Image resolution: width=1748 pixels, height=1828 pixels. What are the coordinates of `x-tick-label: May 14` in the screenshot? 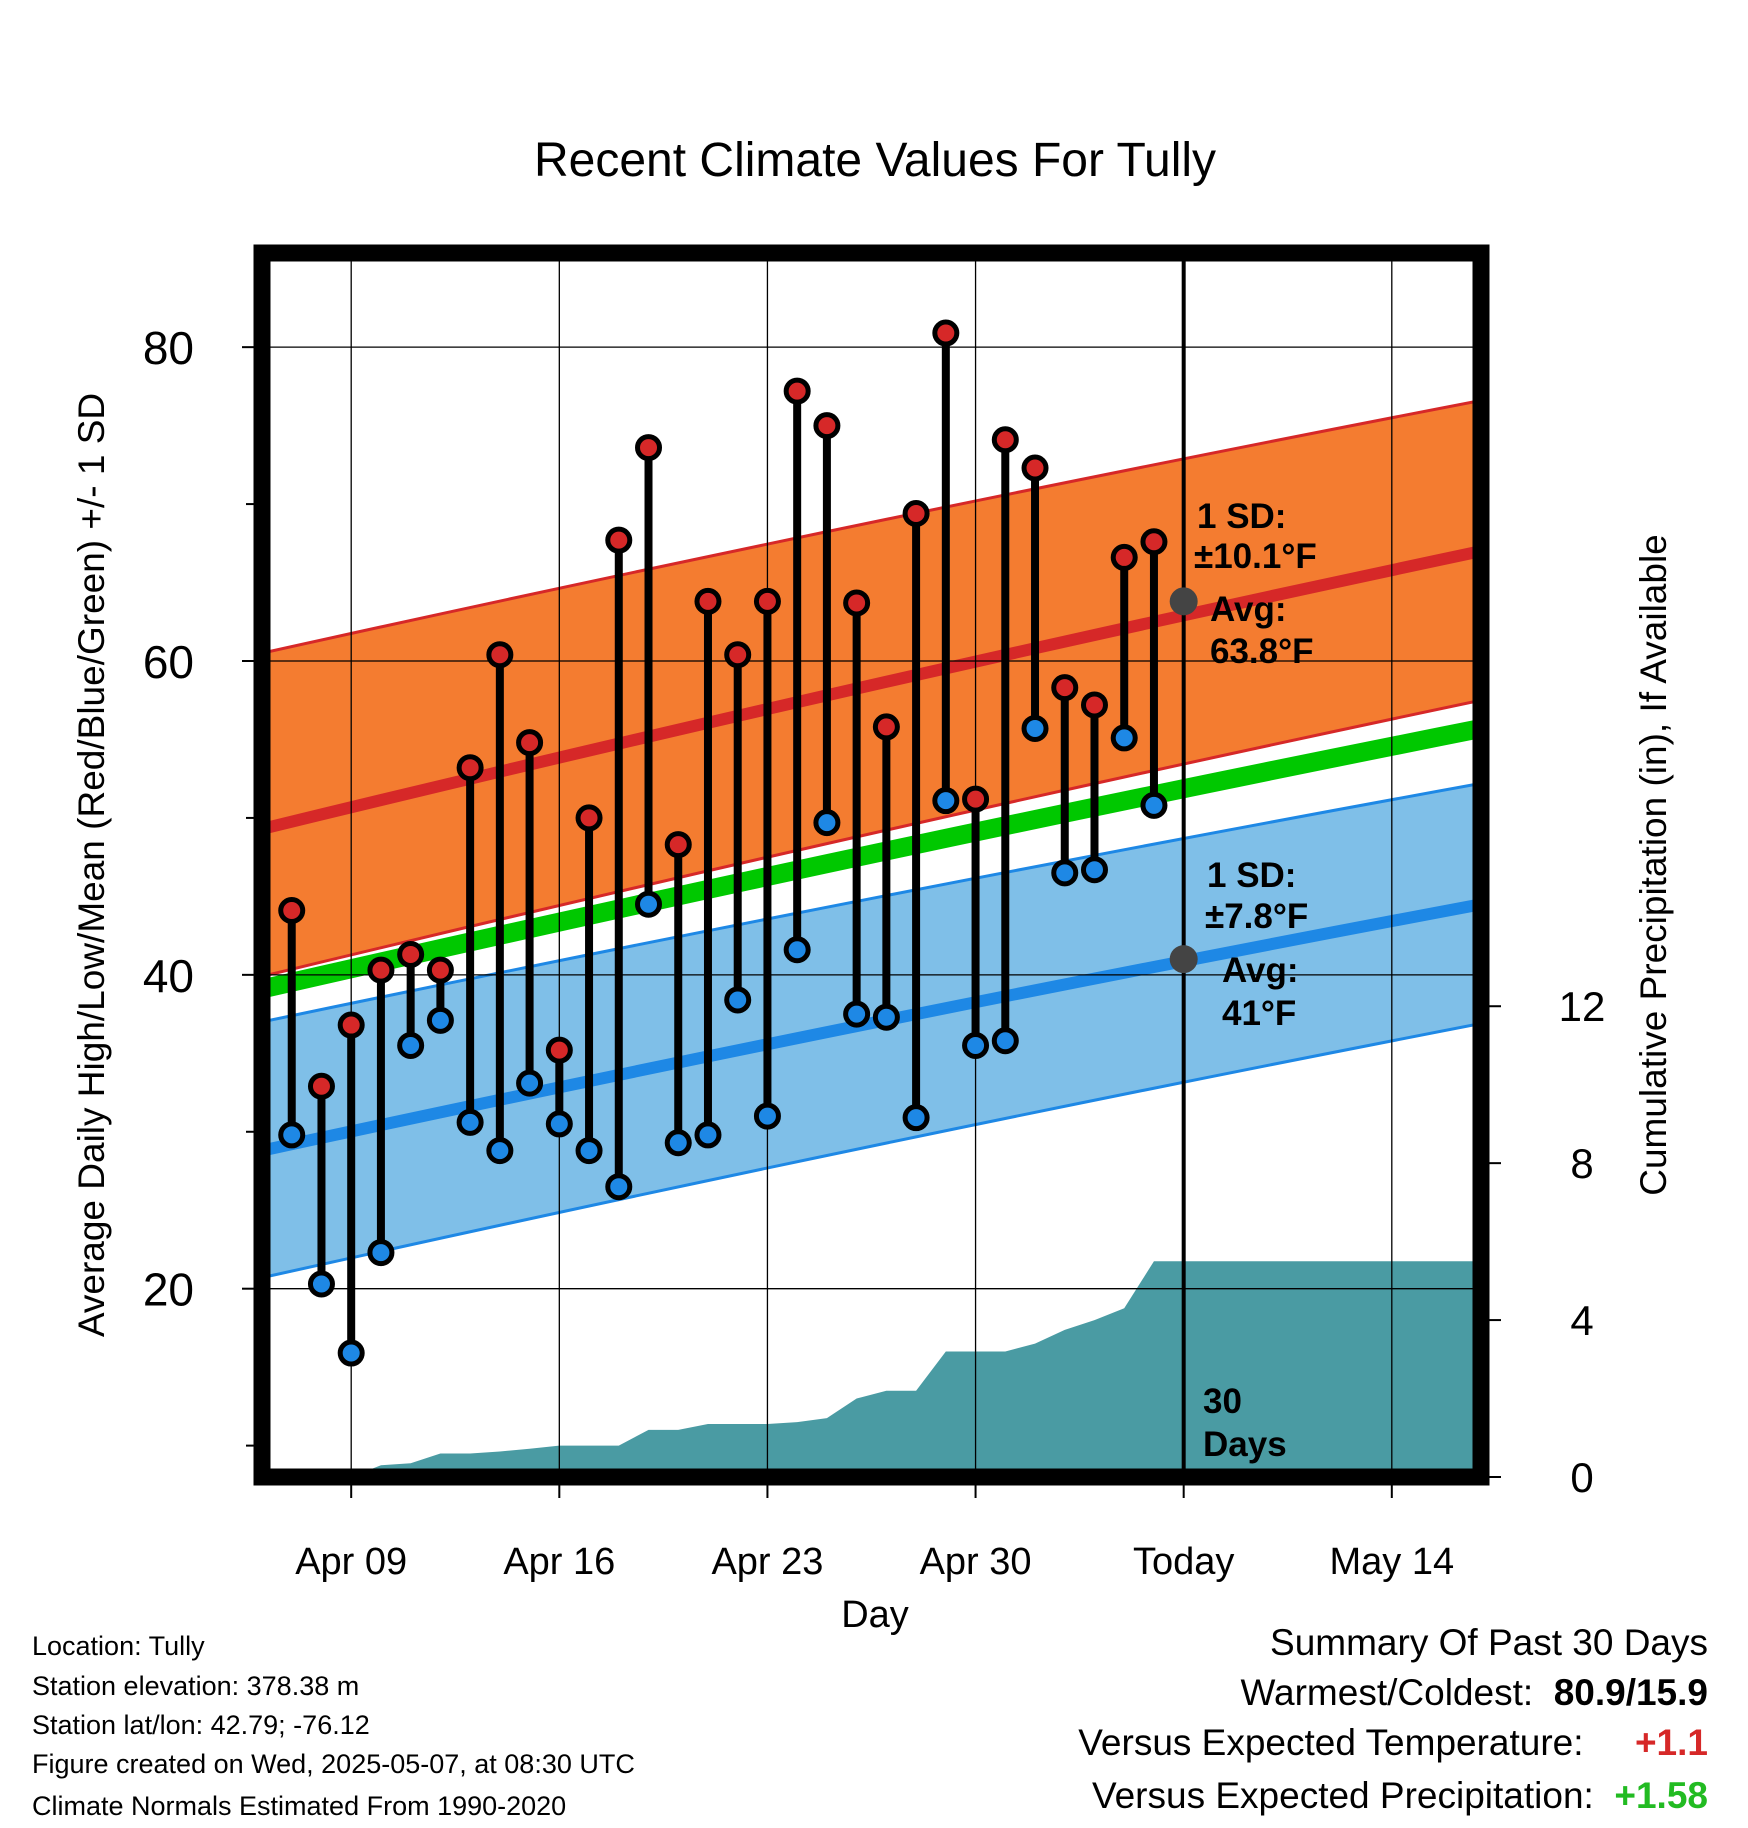 It's located at (1391, 1562).